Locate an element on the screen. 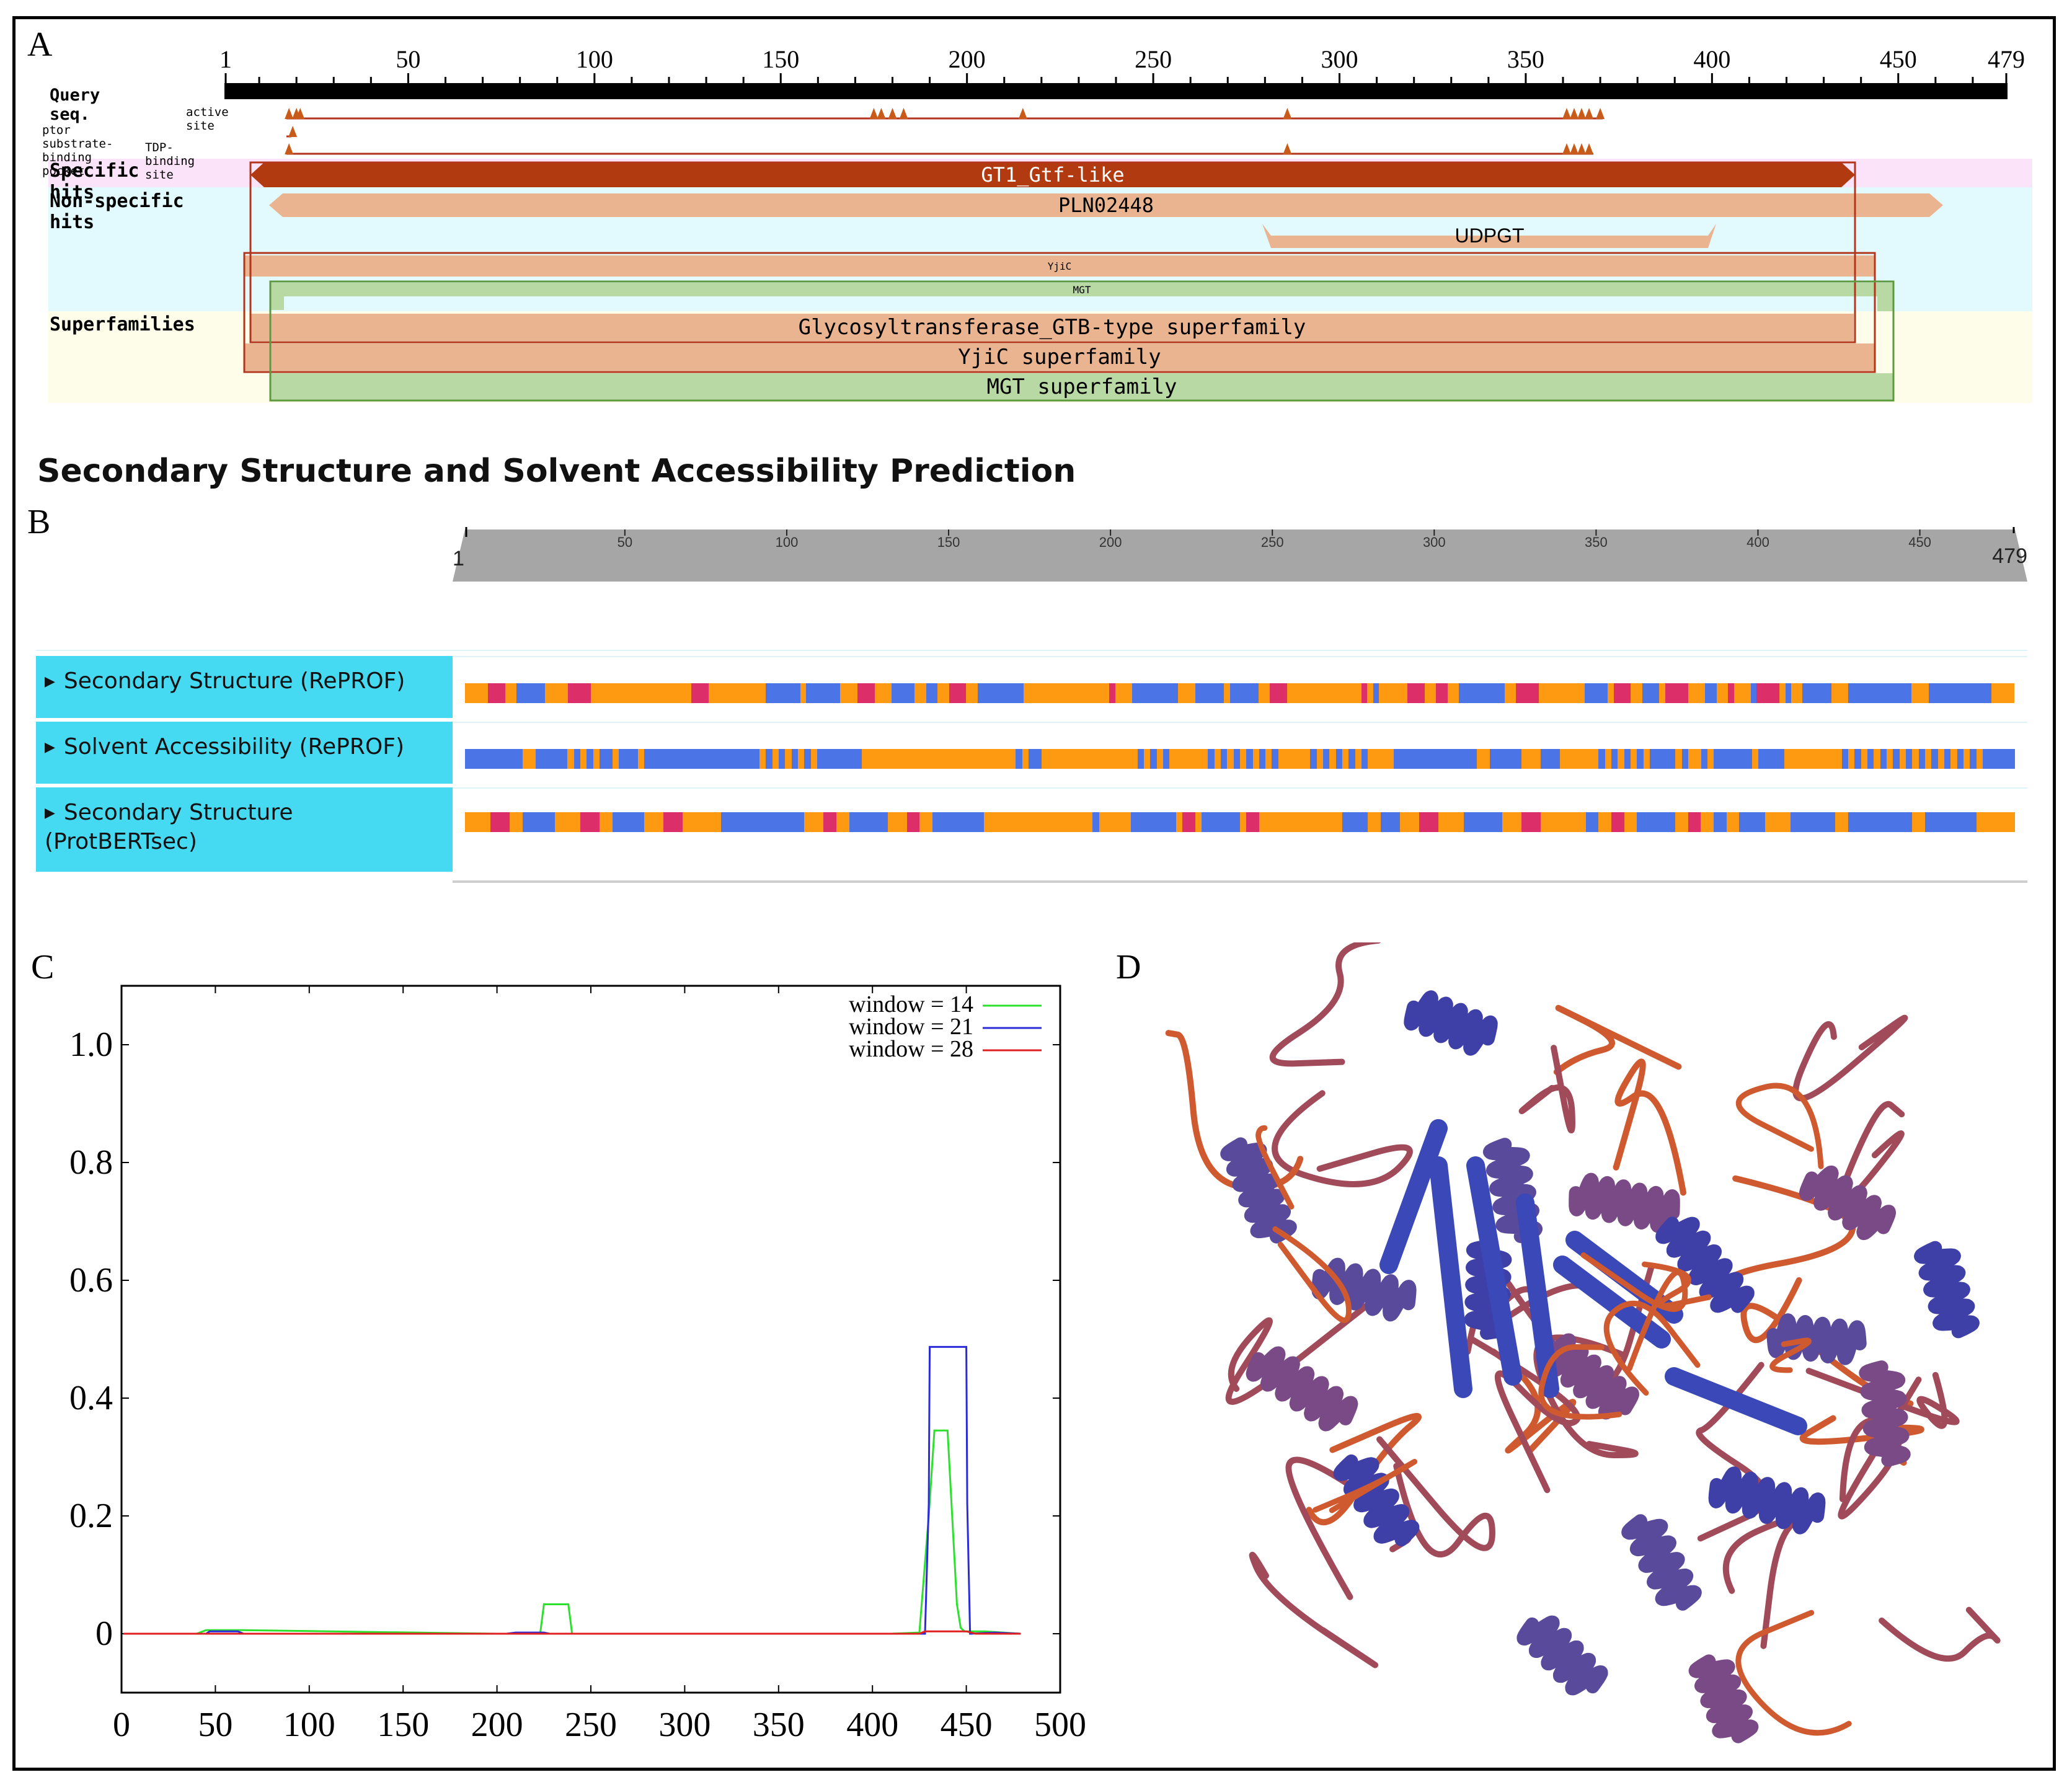  ruler-tick-label: 200 is located at coordinates (1110, 542).